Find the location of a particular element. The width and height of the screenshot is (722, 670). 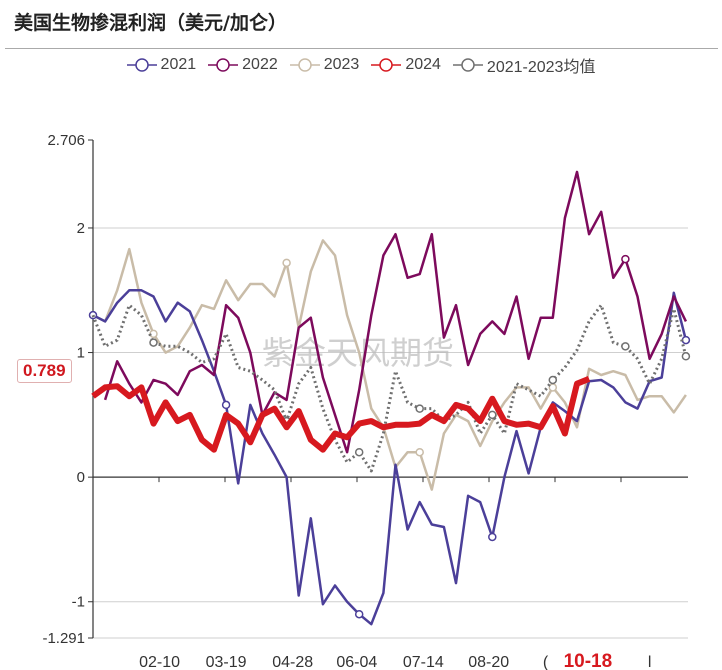

x-tick-label: 06-04 is located at coordinates (356, 662).